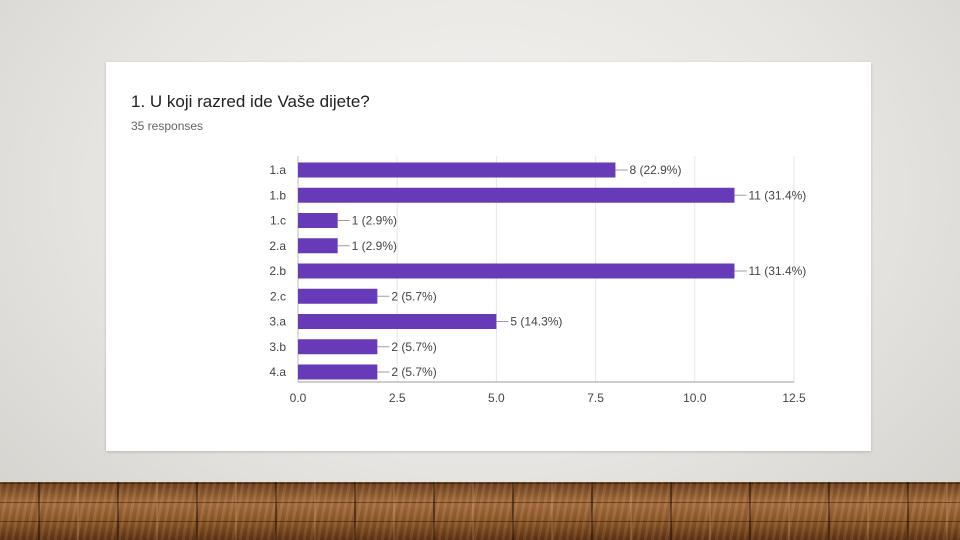 This screenshot has width=960, height=540. What do you see at coordinates (595, 398) in the screenshot?
I see `x-tick-label: 7.5` at bounding box center [595, 398].